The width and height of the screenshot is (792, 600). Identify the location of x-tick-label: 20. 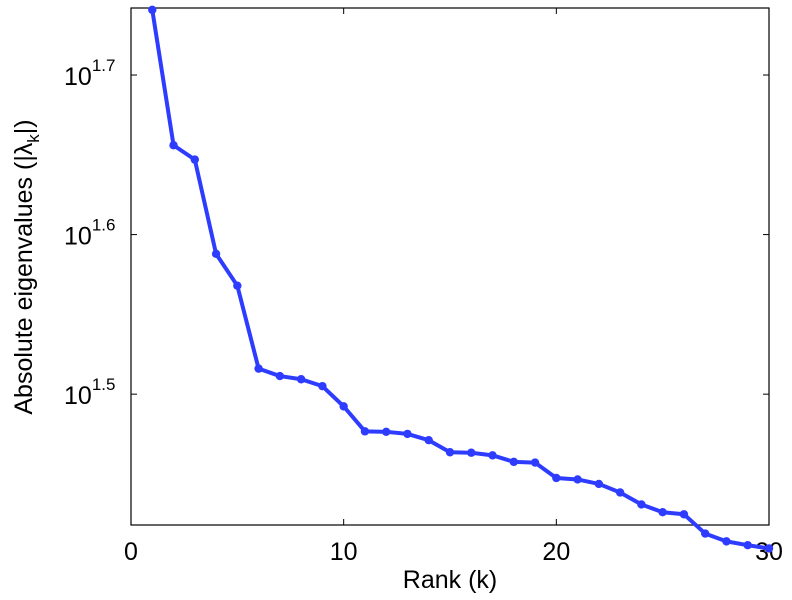
(556, 552).